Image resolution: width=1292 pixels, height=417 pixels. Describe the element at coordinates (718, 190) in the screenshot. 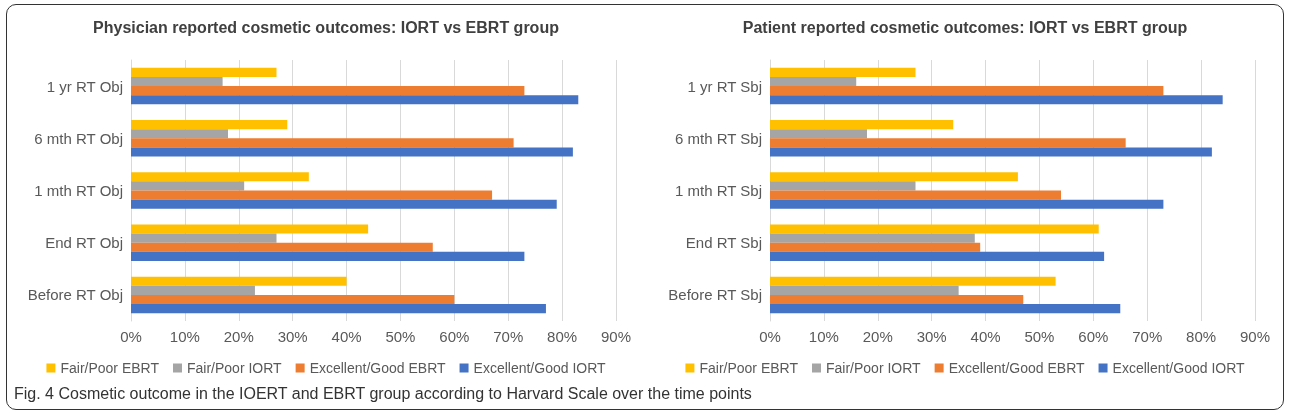

I see `y-tick-label: 1 mth RT Sbj` at that location.